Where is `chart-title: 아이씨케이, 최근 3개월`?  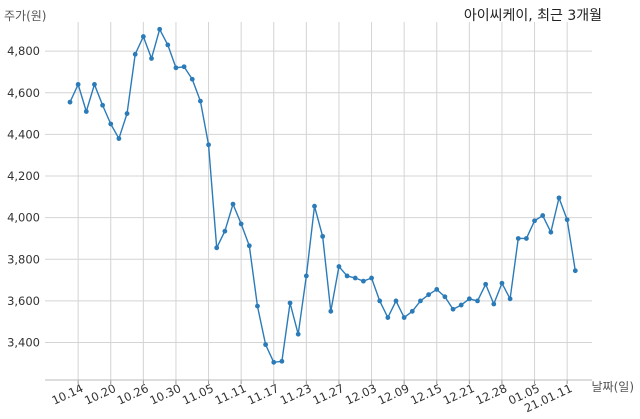
chart-title: 아이씨케이, 최근 3개월 is located at coordinates (532, 16).